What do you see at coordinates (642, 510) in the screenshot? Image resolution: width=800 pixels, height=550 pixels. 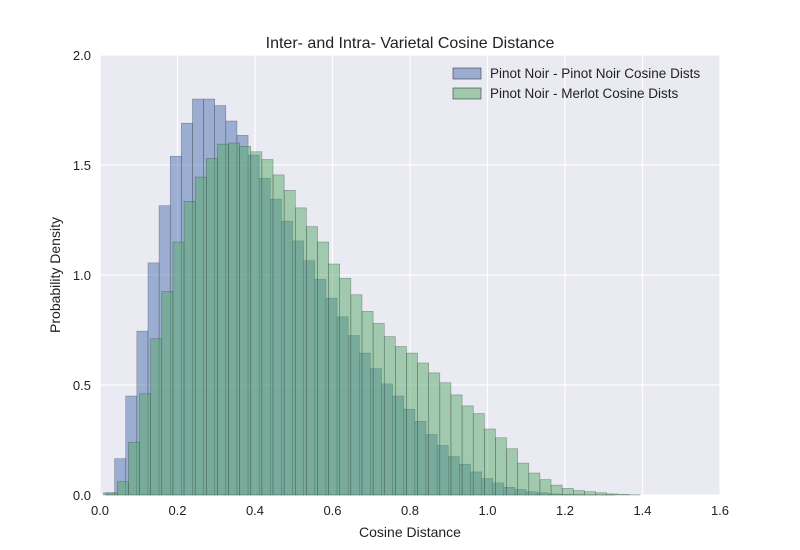 I see `x-tick-label: 1.4` at bounding box center [642, 510].